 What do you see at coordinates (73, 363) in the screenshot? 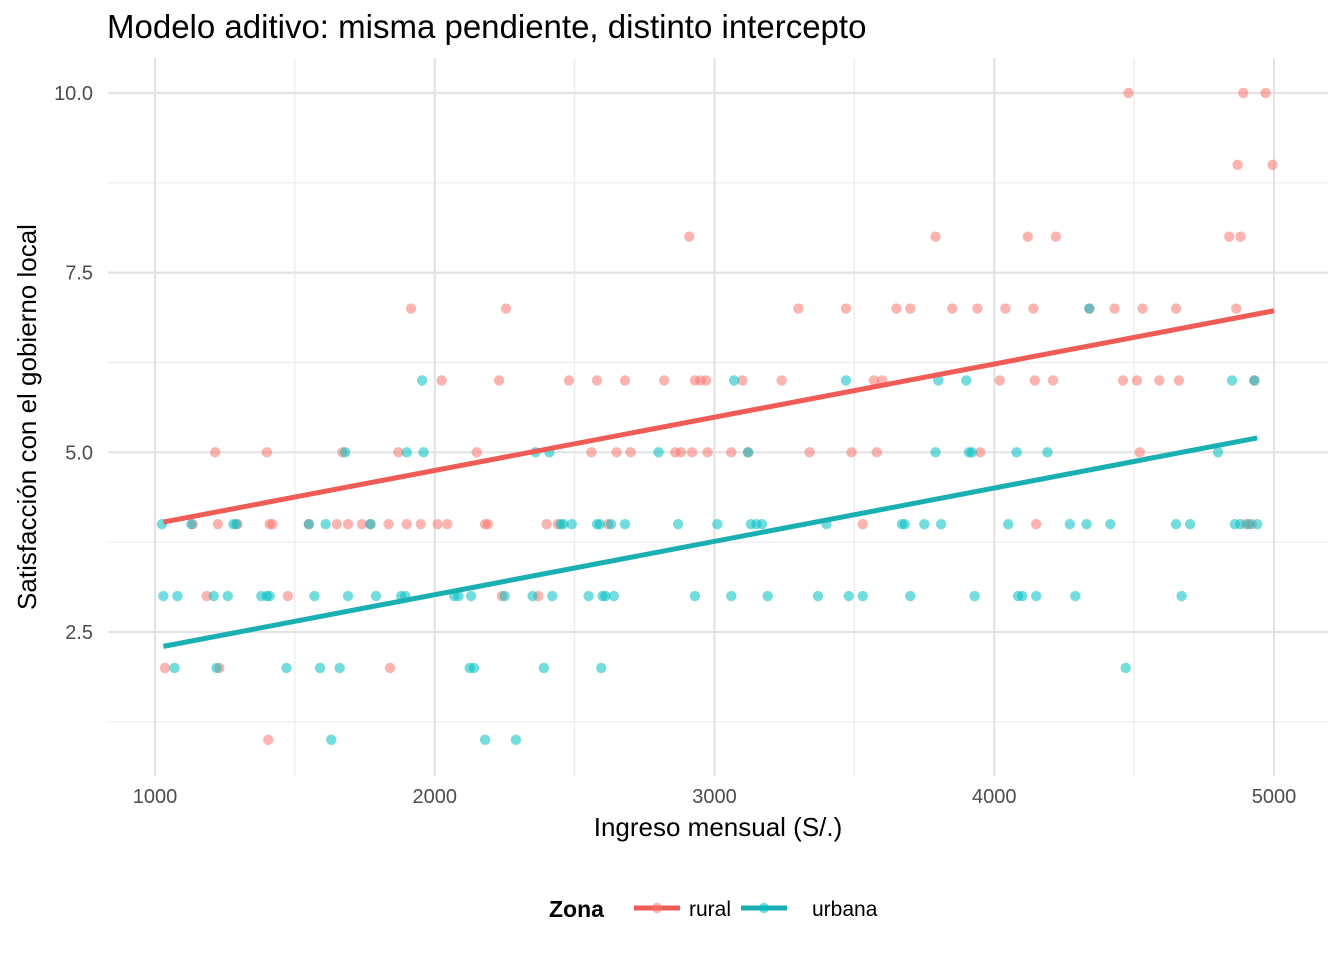
I see `y-axis-ticks: 2.5 5.0 7.5 10.0` at bounding box center [73, 363].